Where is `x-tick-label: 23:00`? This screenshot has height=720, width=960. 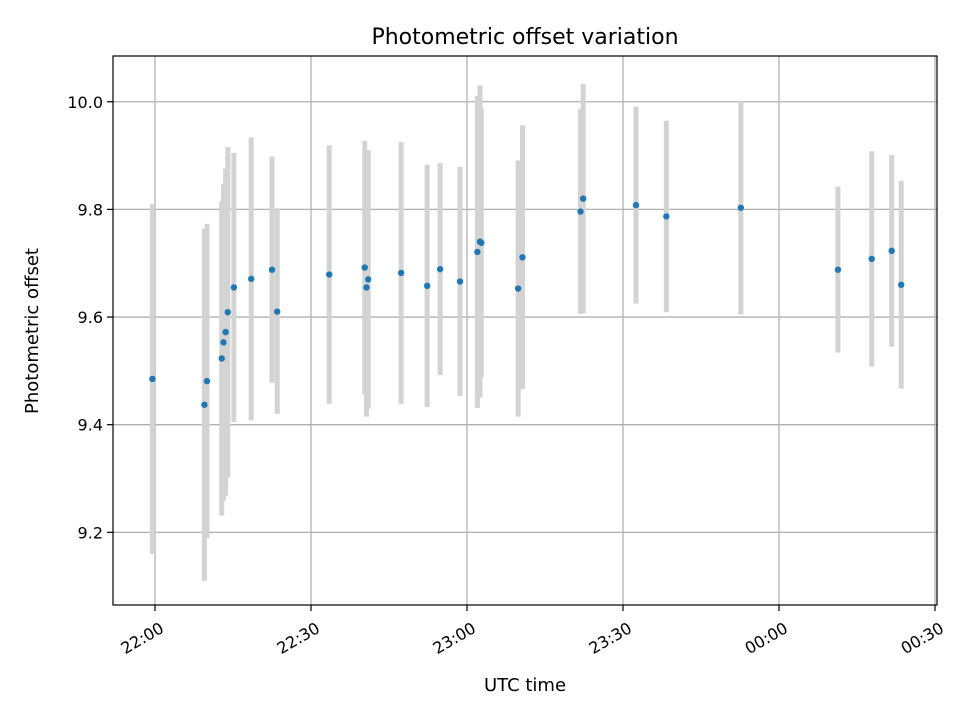
x-tick-label: 23:00 is located at coordinates (454, 638).